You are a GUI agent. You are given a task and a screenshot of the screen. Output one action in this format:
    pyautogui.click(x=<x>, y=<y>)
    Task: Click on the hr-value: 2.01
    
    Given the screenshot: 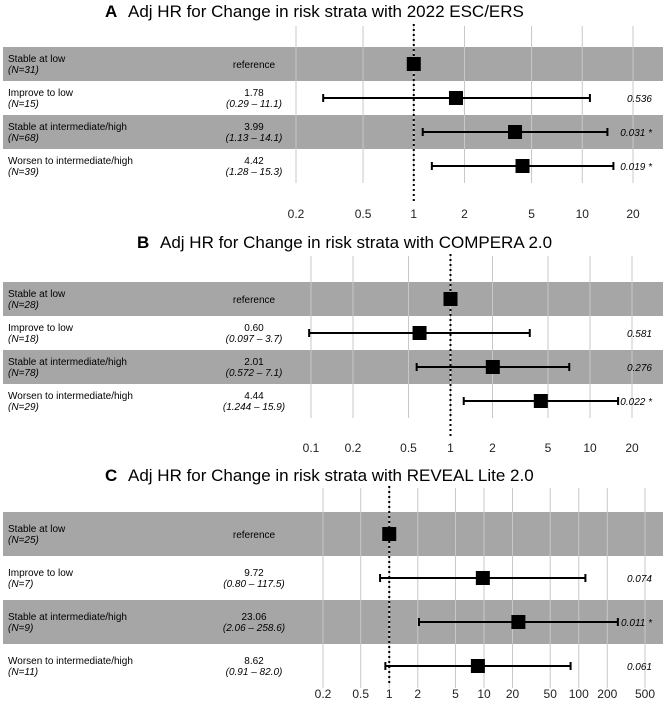 What is the action you would take?
    pyautogui.click(x=254, y=362)
    